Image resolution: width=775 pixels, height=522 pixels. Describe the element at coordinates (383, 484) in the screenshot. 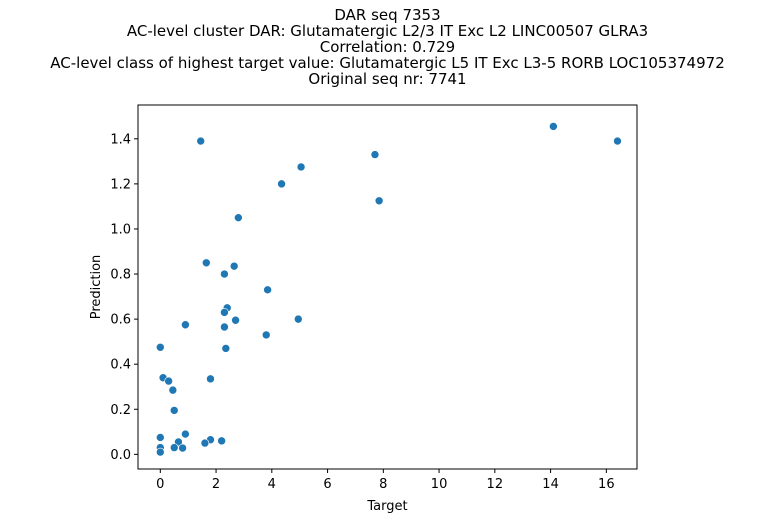

I see `x-tick-label: 8` at that location.